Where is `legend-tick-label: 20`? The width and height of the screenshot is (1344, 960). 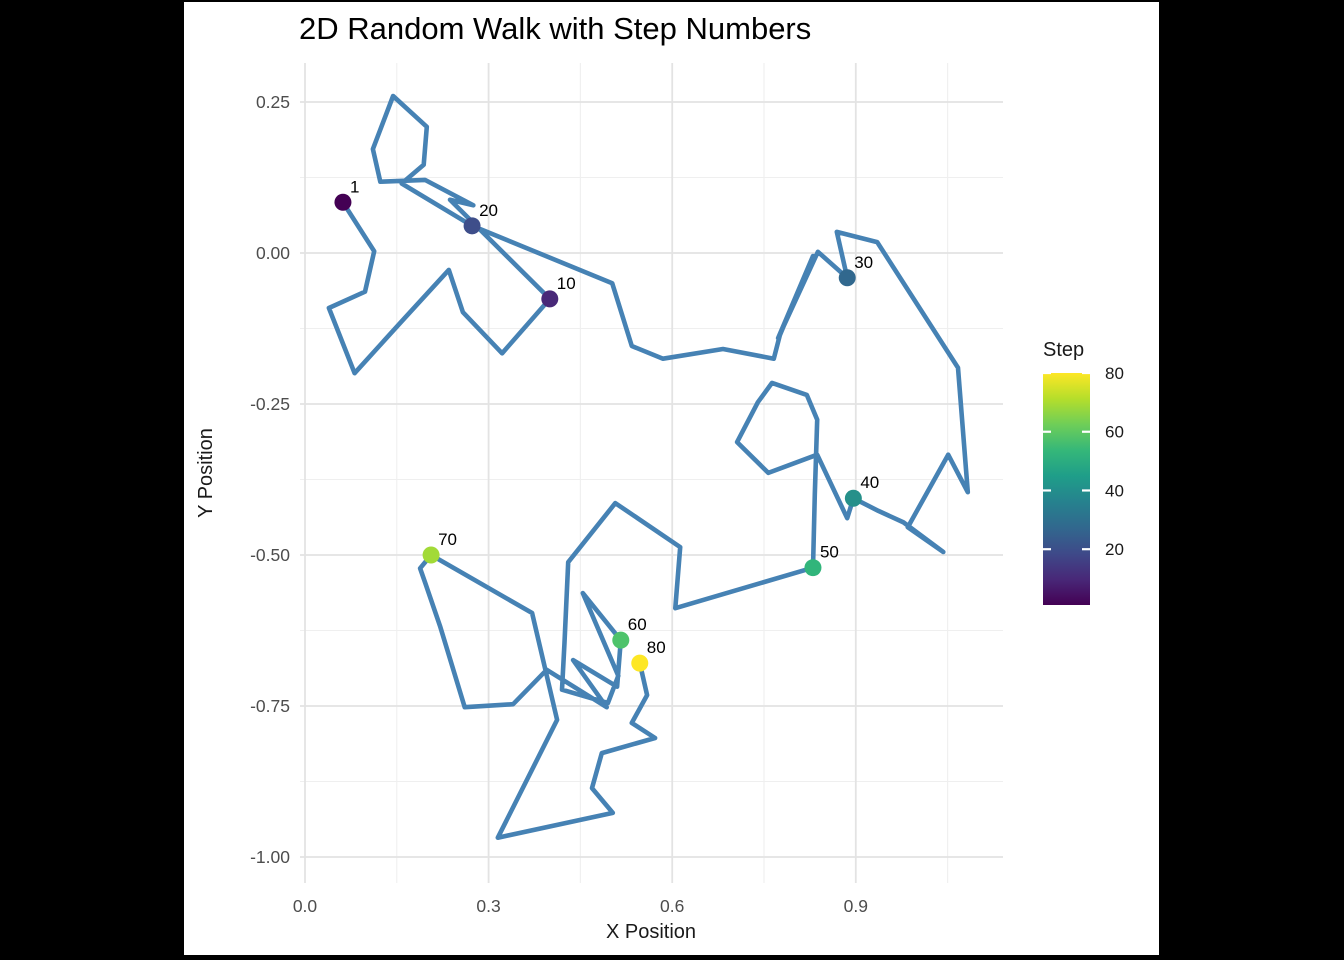
legend-tick-label: 20 is located at coordinates (1114, 549).